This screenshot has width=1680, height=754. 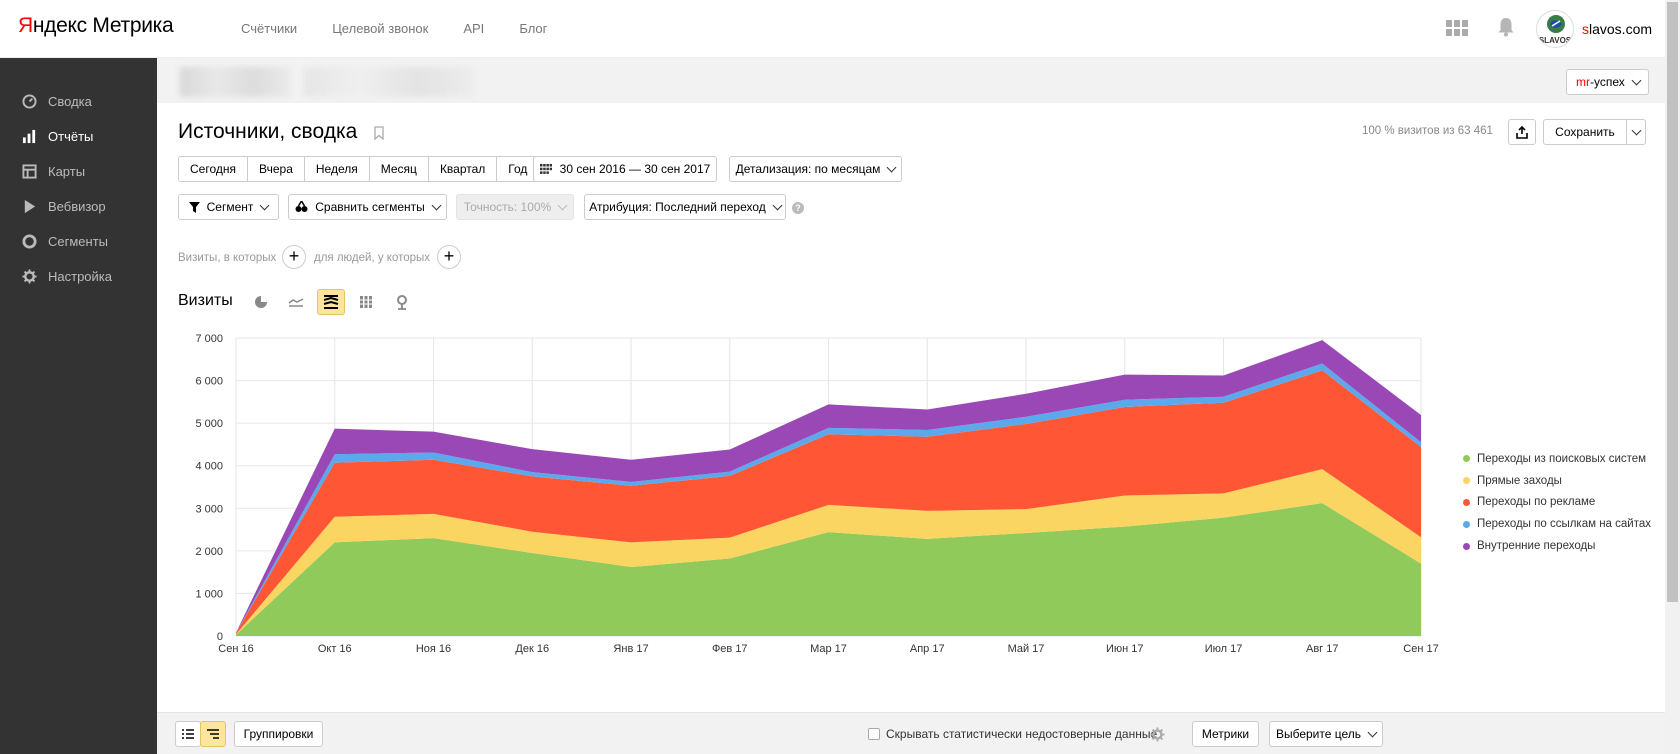 What do you see at coordinates (1617, 29) in the screenshot?
I see `user-login: slavos.com` at bounding box center [1617, 29].